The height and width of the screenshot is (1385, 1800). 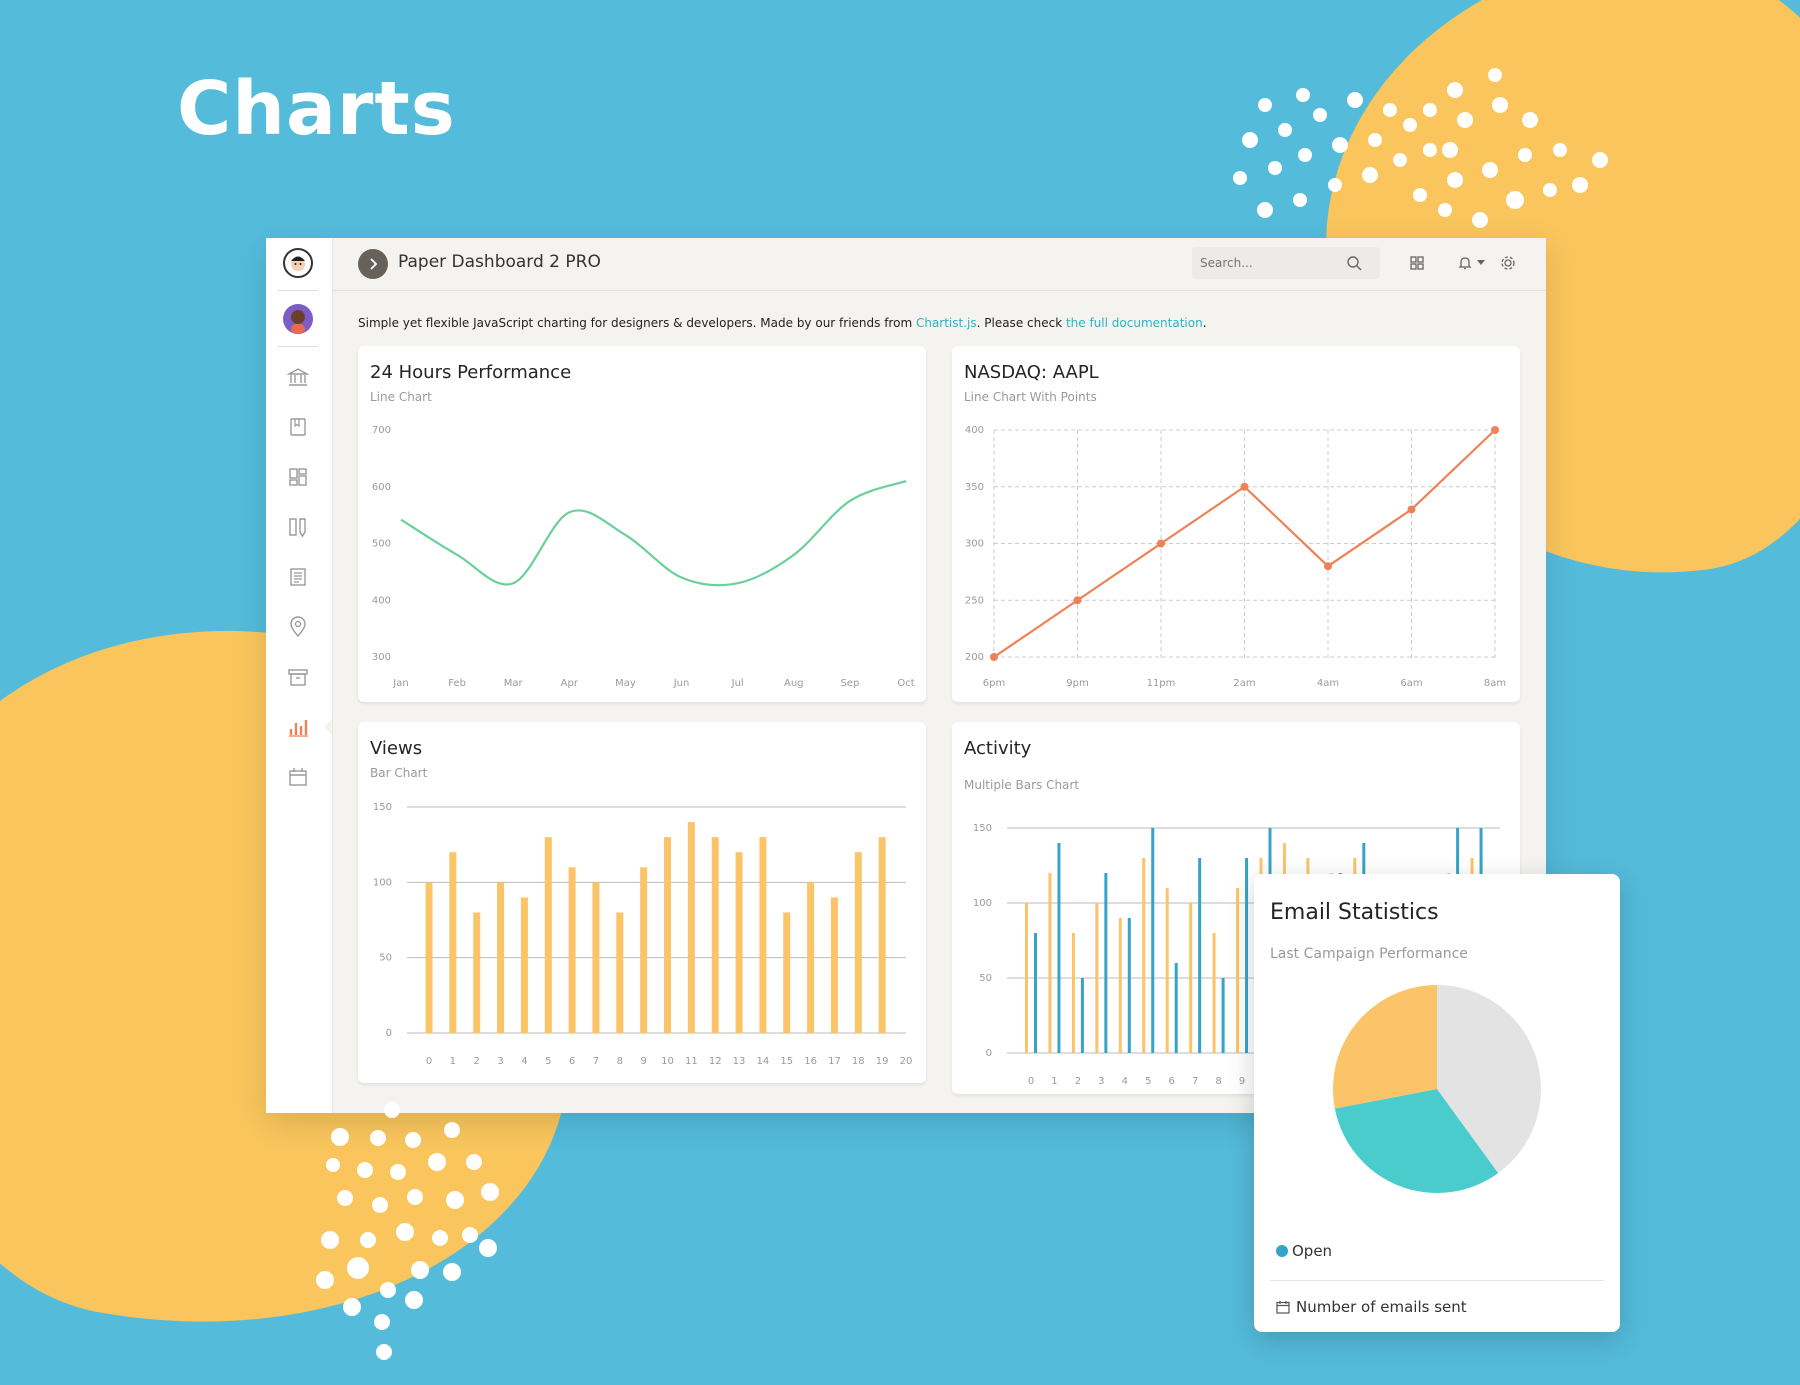 What do you see at coordinates (1161, 683) in the screenshot?
I see `x-tick-label: 11pm` at bounding box center [1161, 683].